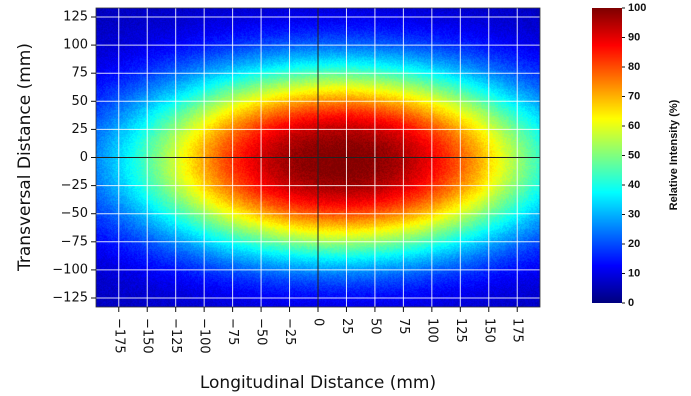  Describe the element at coordinates (75, 16) in the screenshot. I see `y-tick-label: 125` at that location.